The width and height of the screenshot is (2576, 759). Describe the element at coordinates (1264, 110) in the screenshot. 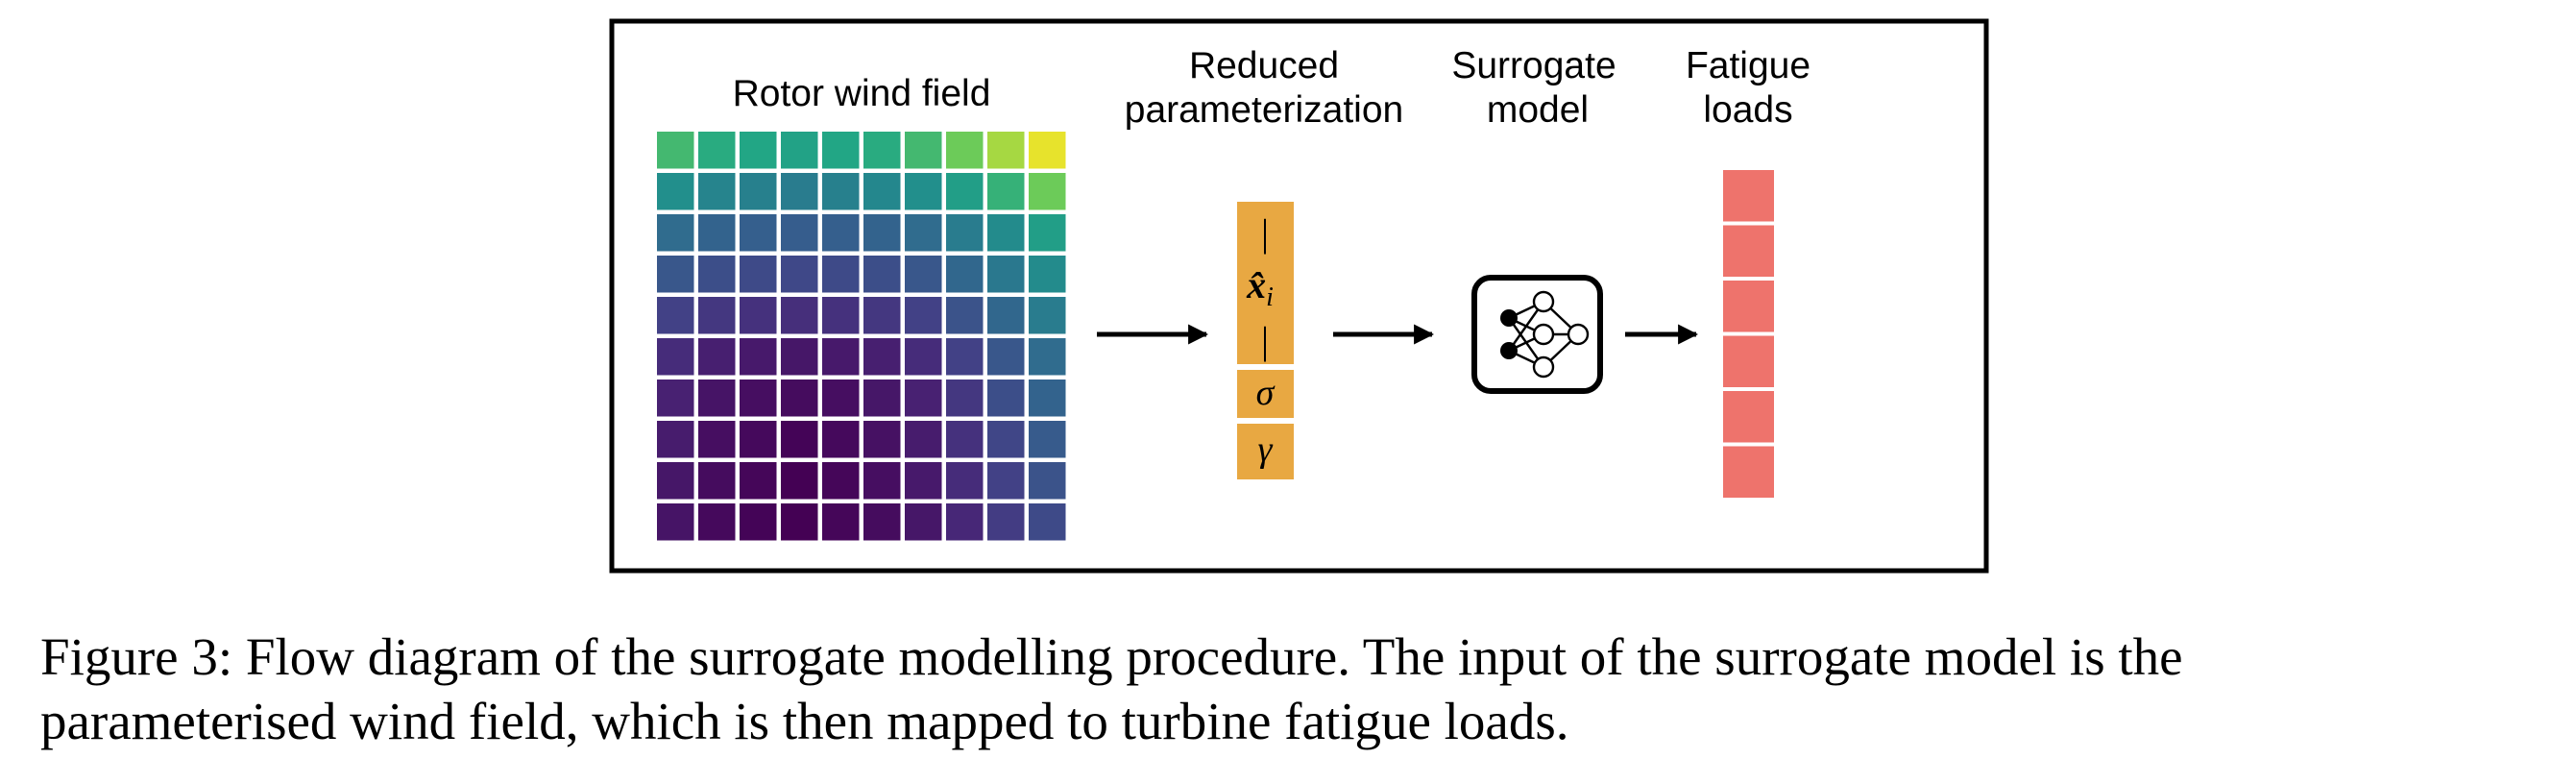

I see `reduced-parameterization-label-line2: parameterization` at that location.